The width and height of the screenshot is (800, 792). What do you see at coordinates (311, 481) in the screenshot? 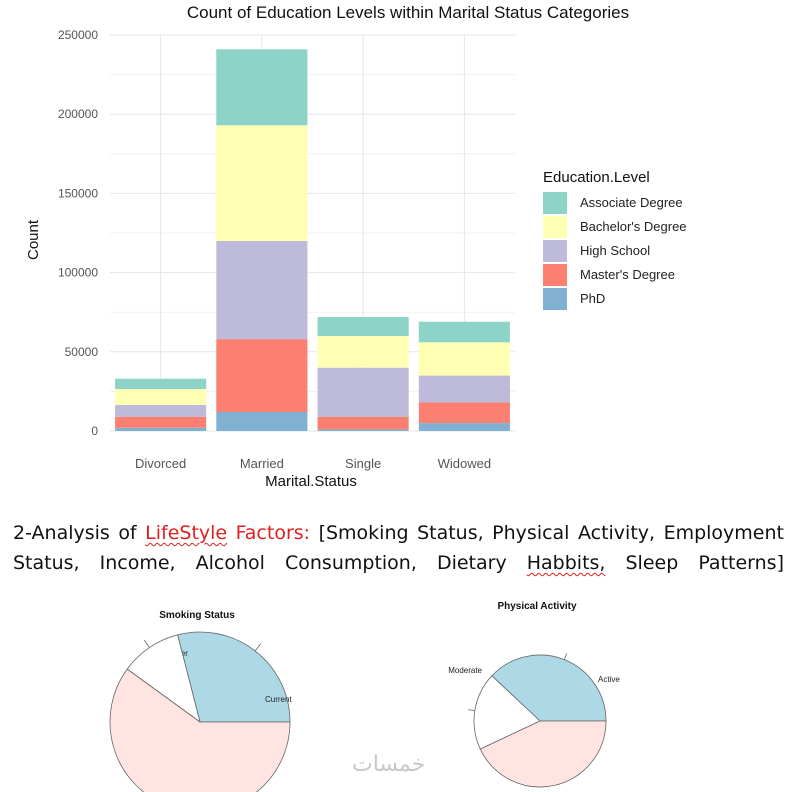
I see `x-axis-label: Marital.Status` at bounding box center [311, 481].